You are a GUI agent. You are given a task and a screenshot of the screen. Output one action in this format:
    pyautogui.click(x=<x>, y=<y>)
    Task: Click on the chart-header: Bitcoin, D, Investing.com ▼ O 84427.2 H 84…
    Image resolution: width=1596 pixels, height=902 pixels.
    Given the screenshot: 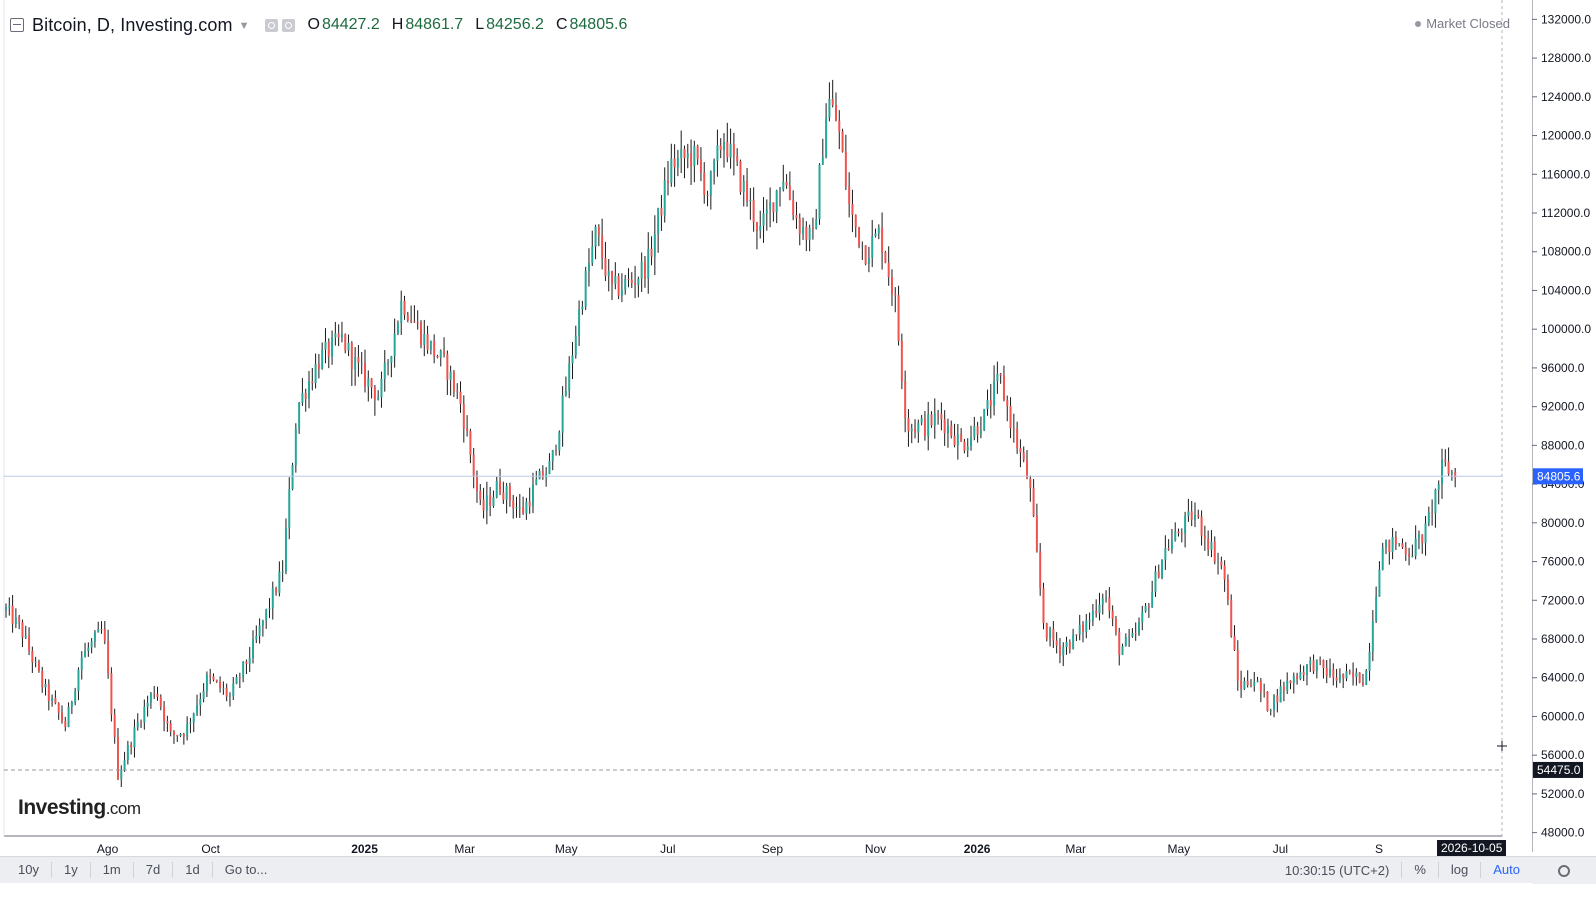 What is the action you would take?
    pyautogui.click(x=324, y=25)
    